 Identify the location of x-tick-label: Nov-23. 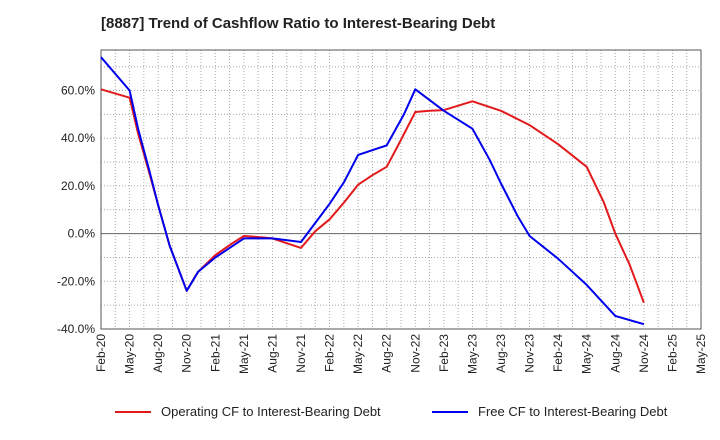
(530, 353).